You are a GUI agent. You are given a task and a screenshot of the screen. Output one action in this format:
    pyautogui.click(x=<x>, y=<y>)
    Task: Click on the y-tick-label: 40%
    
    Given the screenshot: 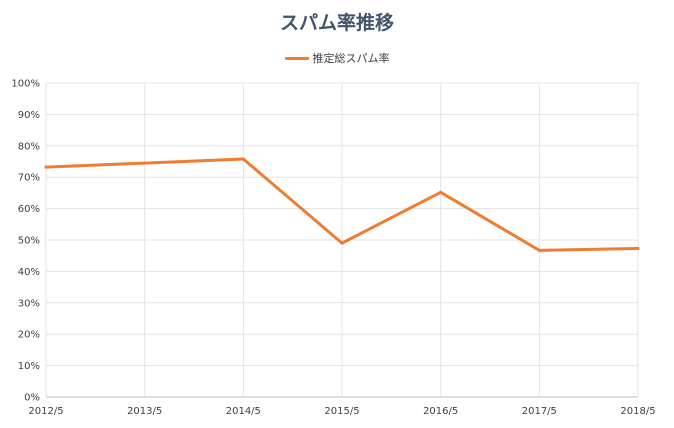 What is the action you would take?
    pyautogui.click(x=29, y=272)
    